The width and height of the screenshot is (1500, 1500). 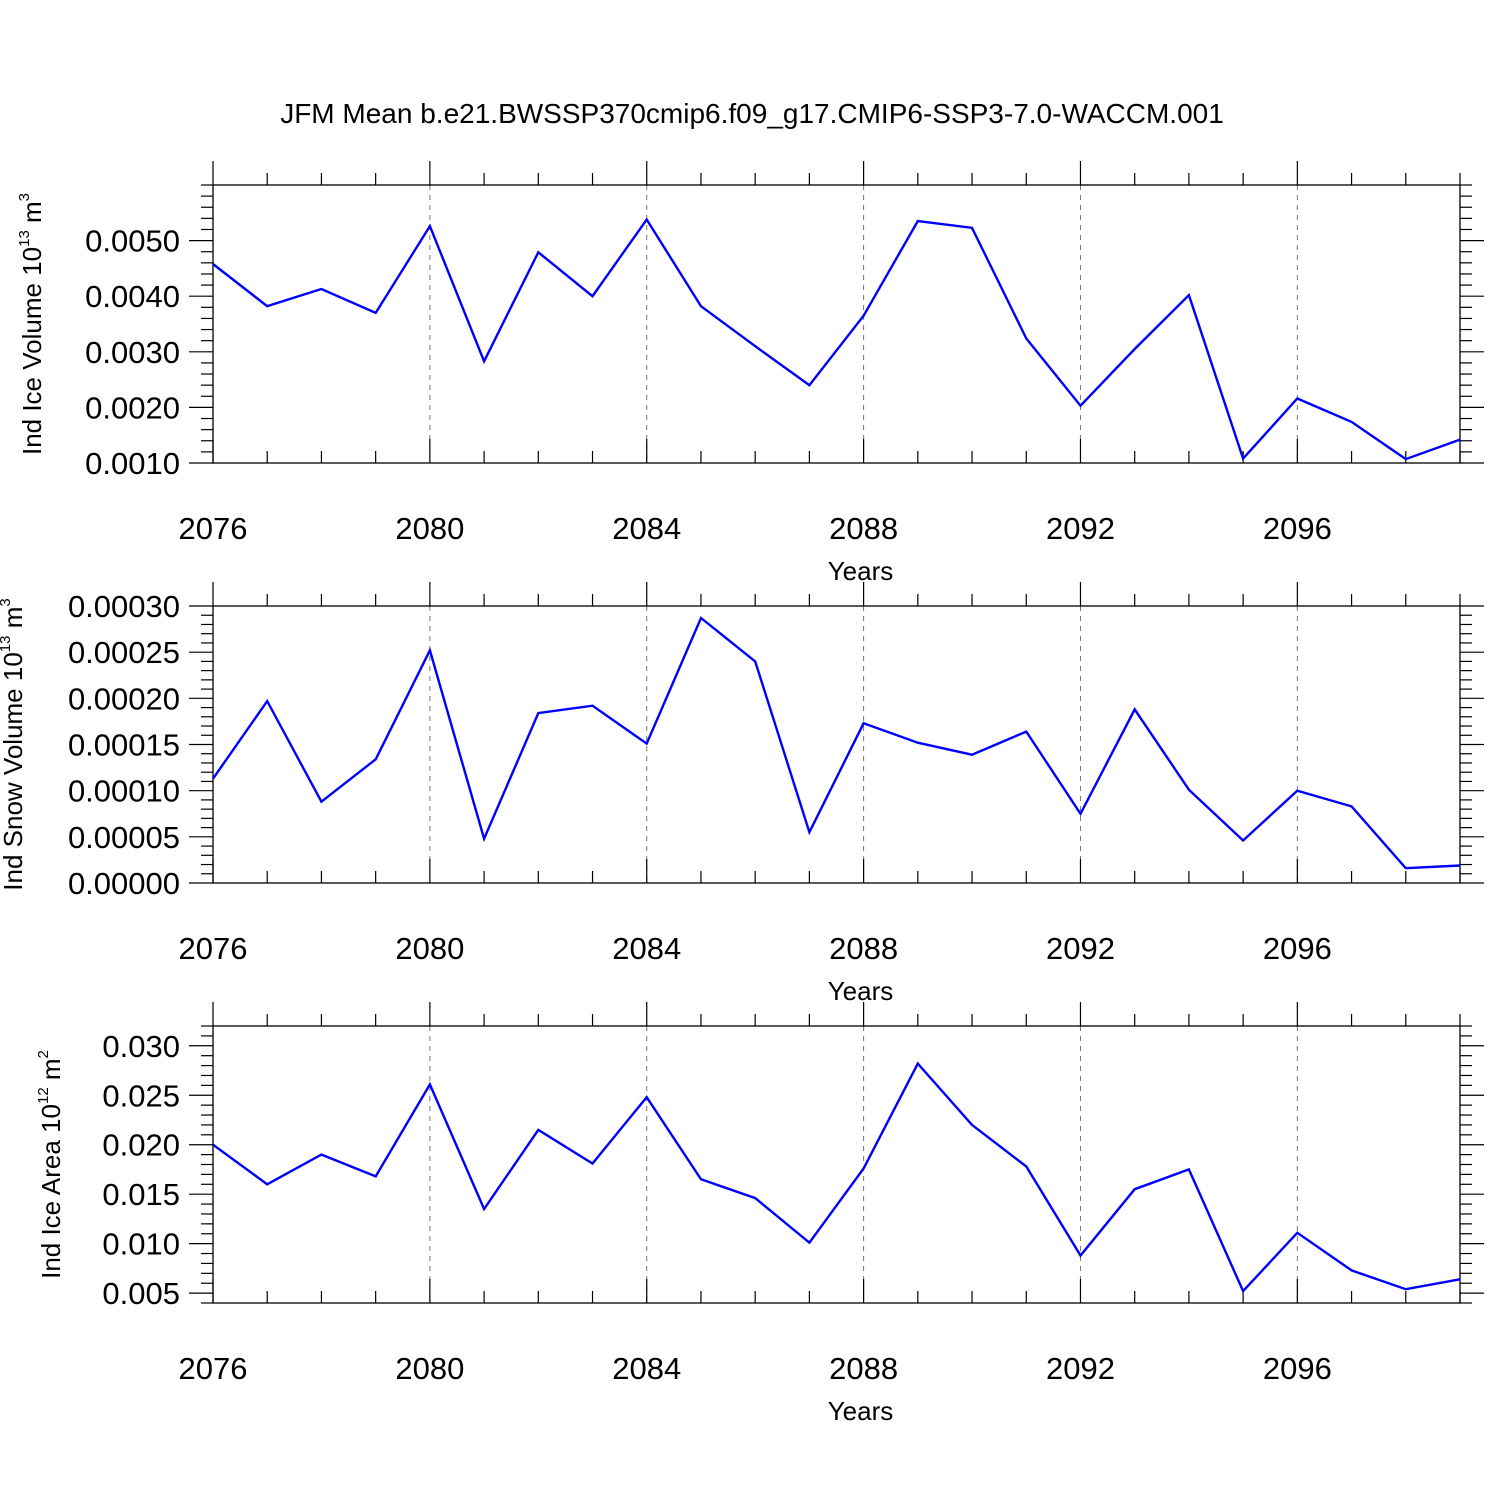 What do you see at coordinates (14, 771) in the screenshot?
I see `y-label-main: Ind Snow Volume 10` at bounding box center [14, 771].